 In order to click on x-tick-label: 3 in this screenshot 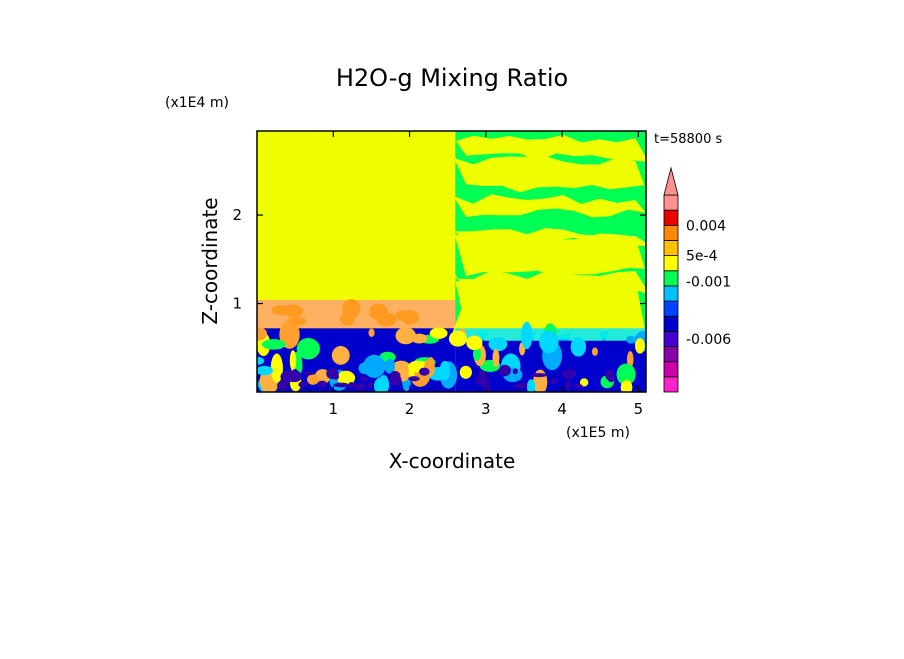, I will do `click(486, 409)`.